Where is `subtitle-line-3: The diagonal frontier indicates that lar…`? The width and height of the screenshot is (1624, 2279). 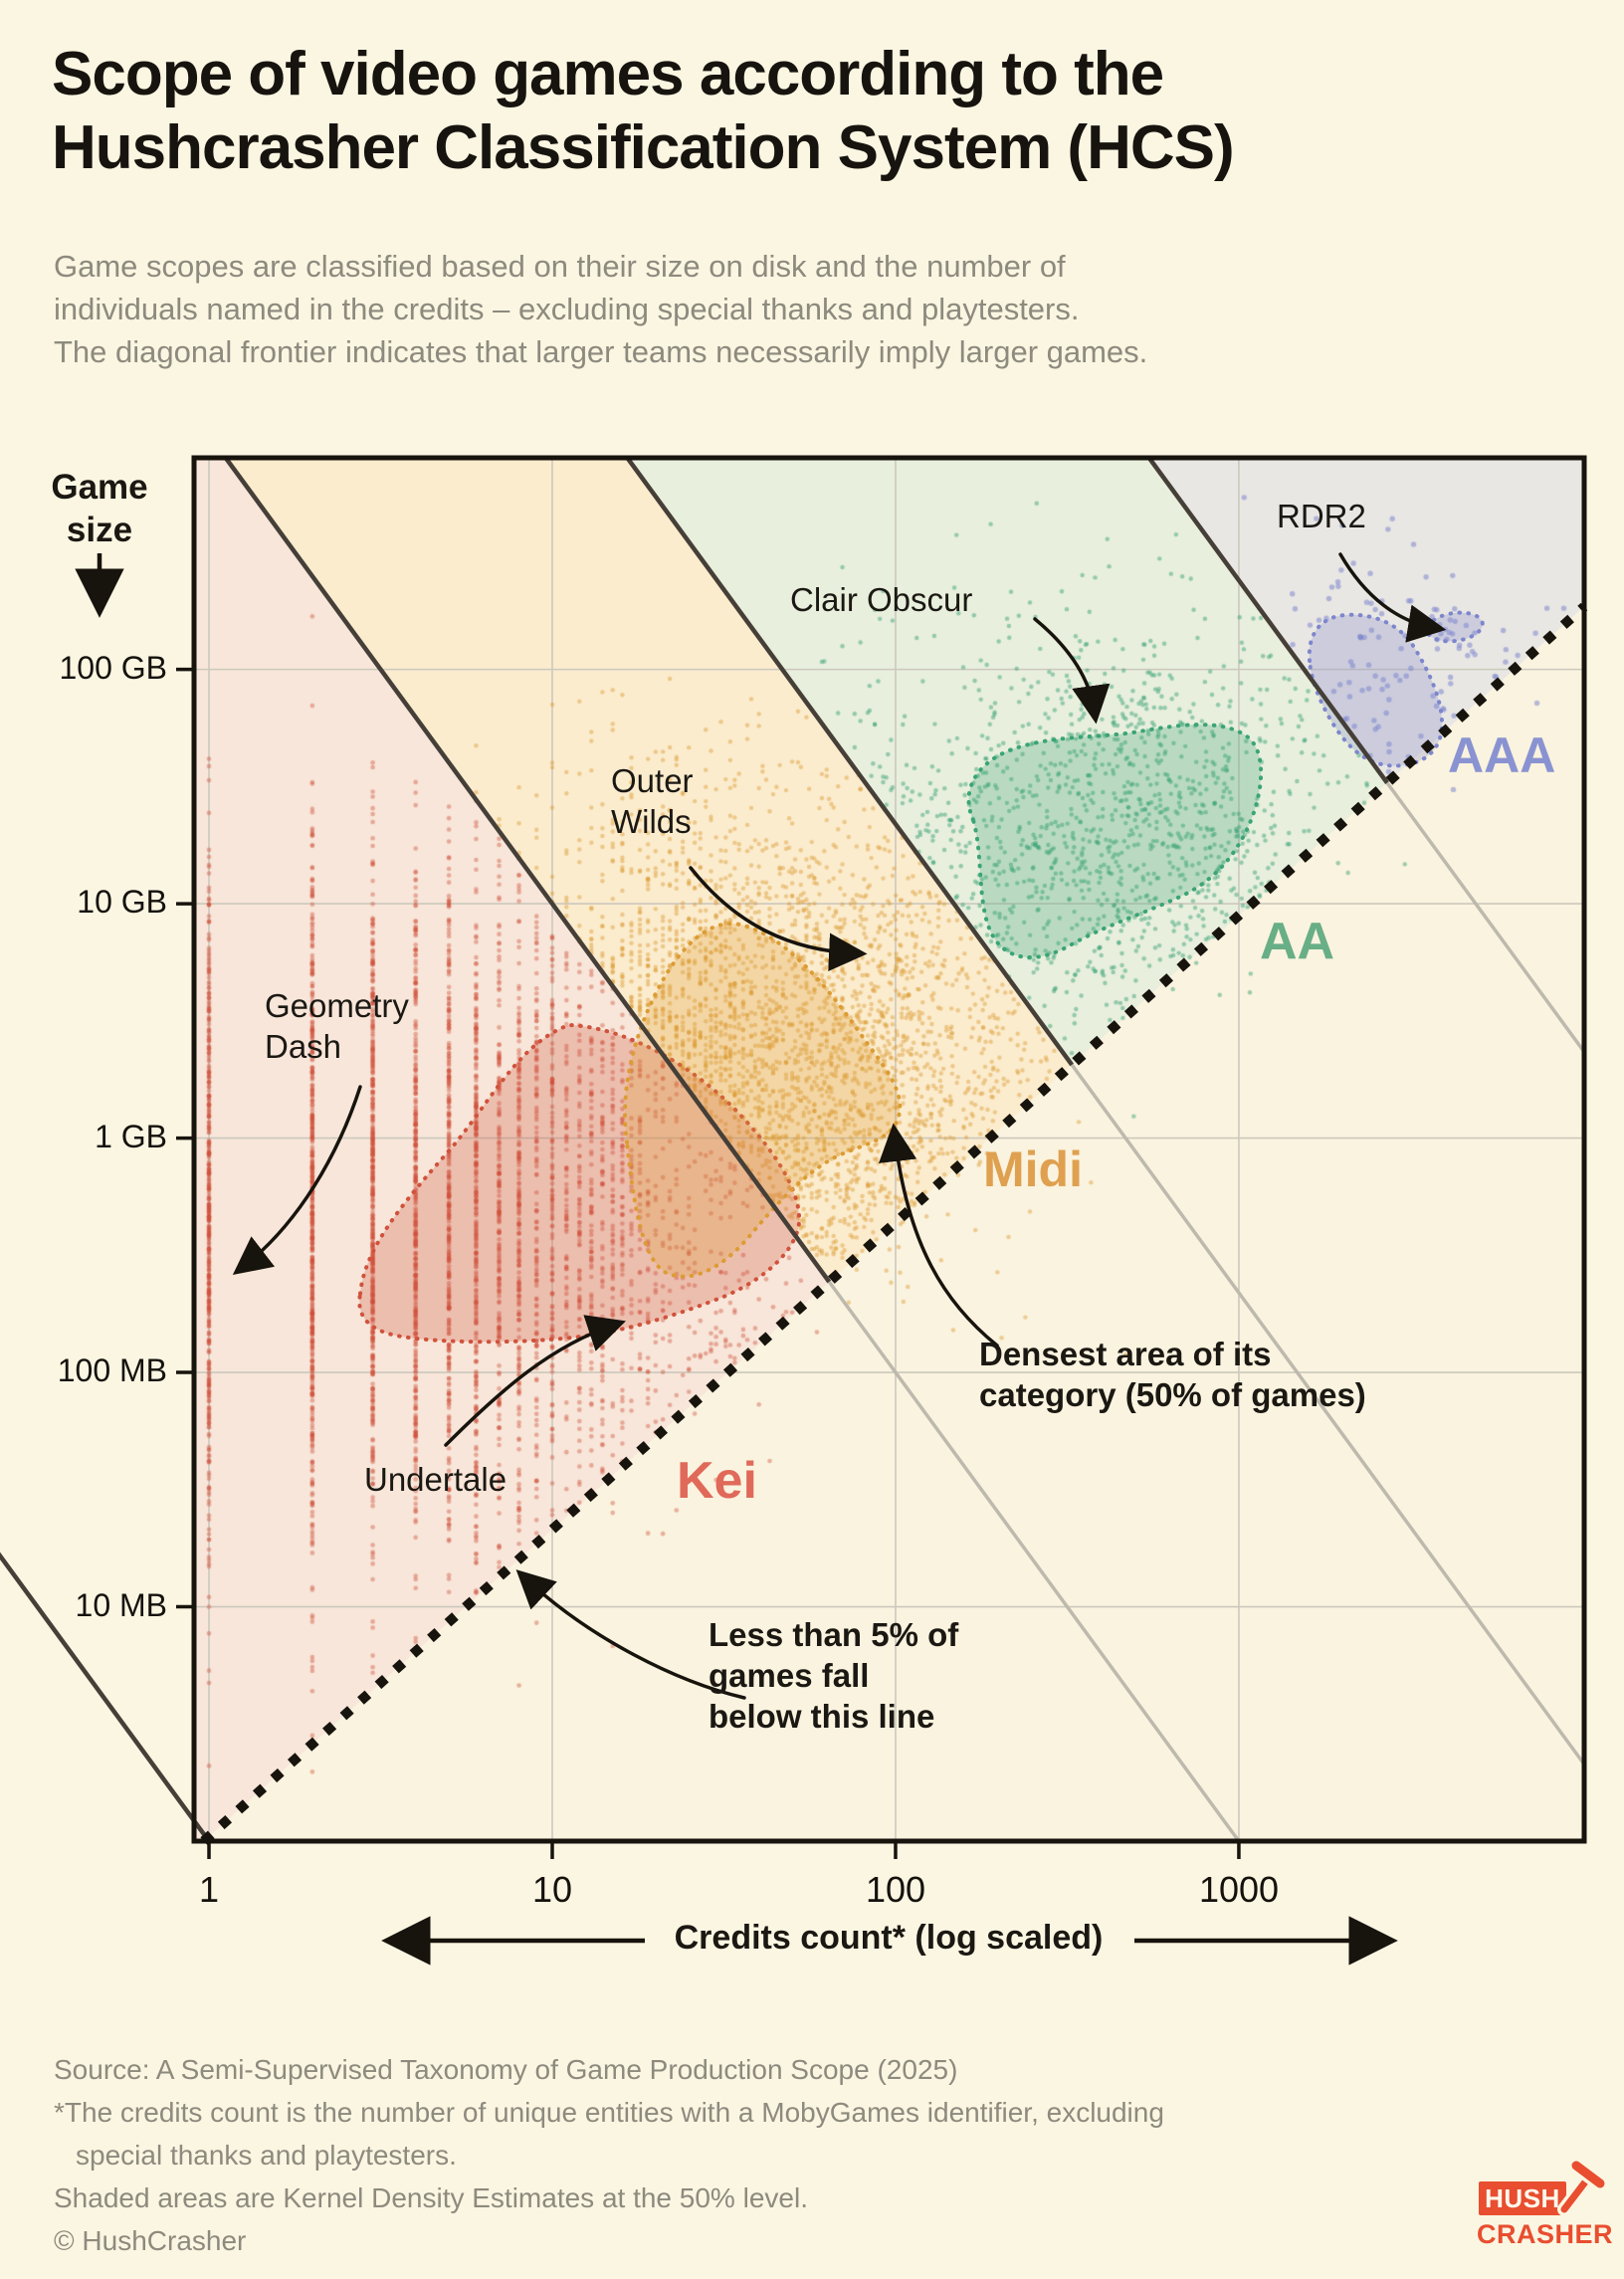 subtitle-line-3: The diagonal frontier indicates that lar… is located at coordinates (601, 351).